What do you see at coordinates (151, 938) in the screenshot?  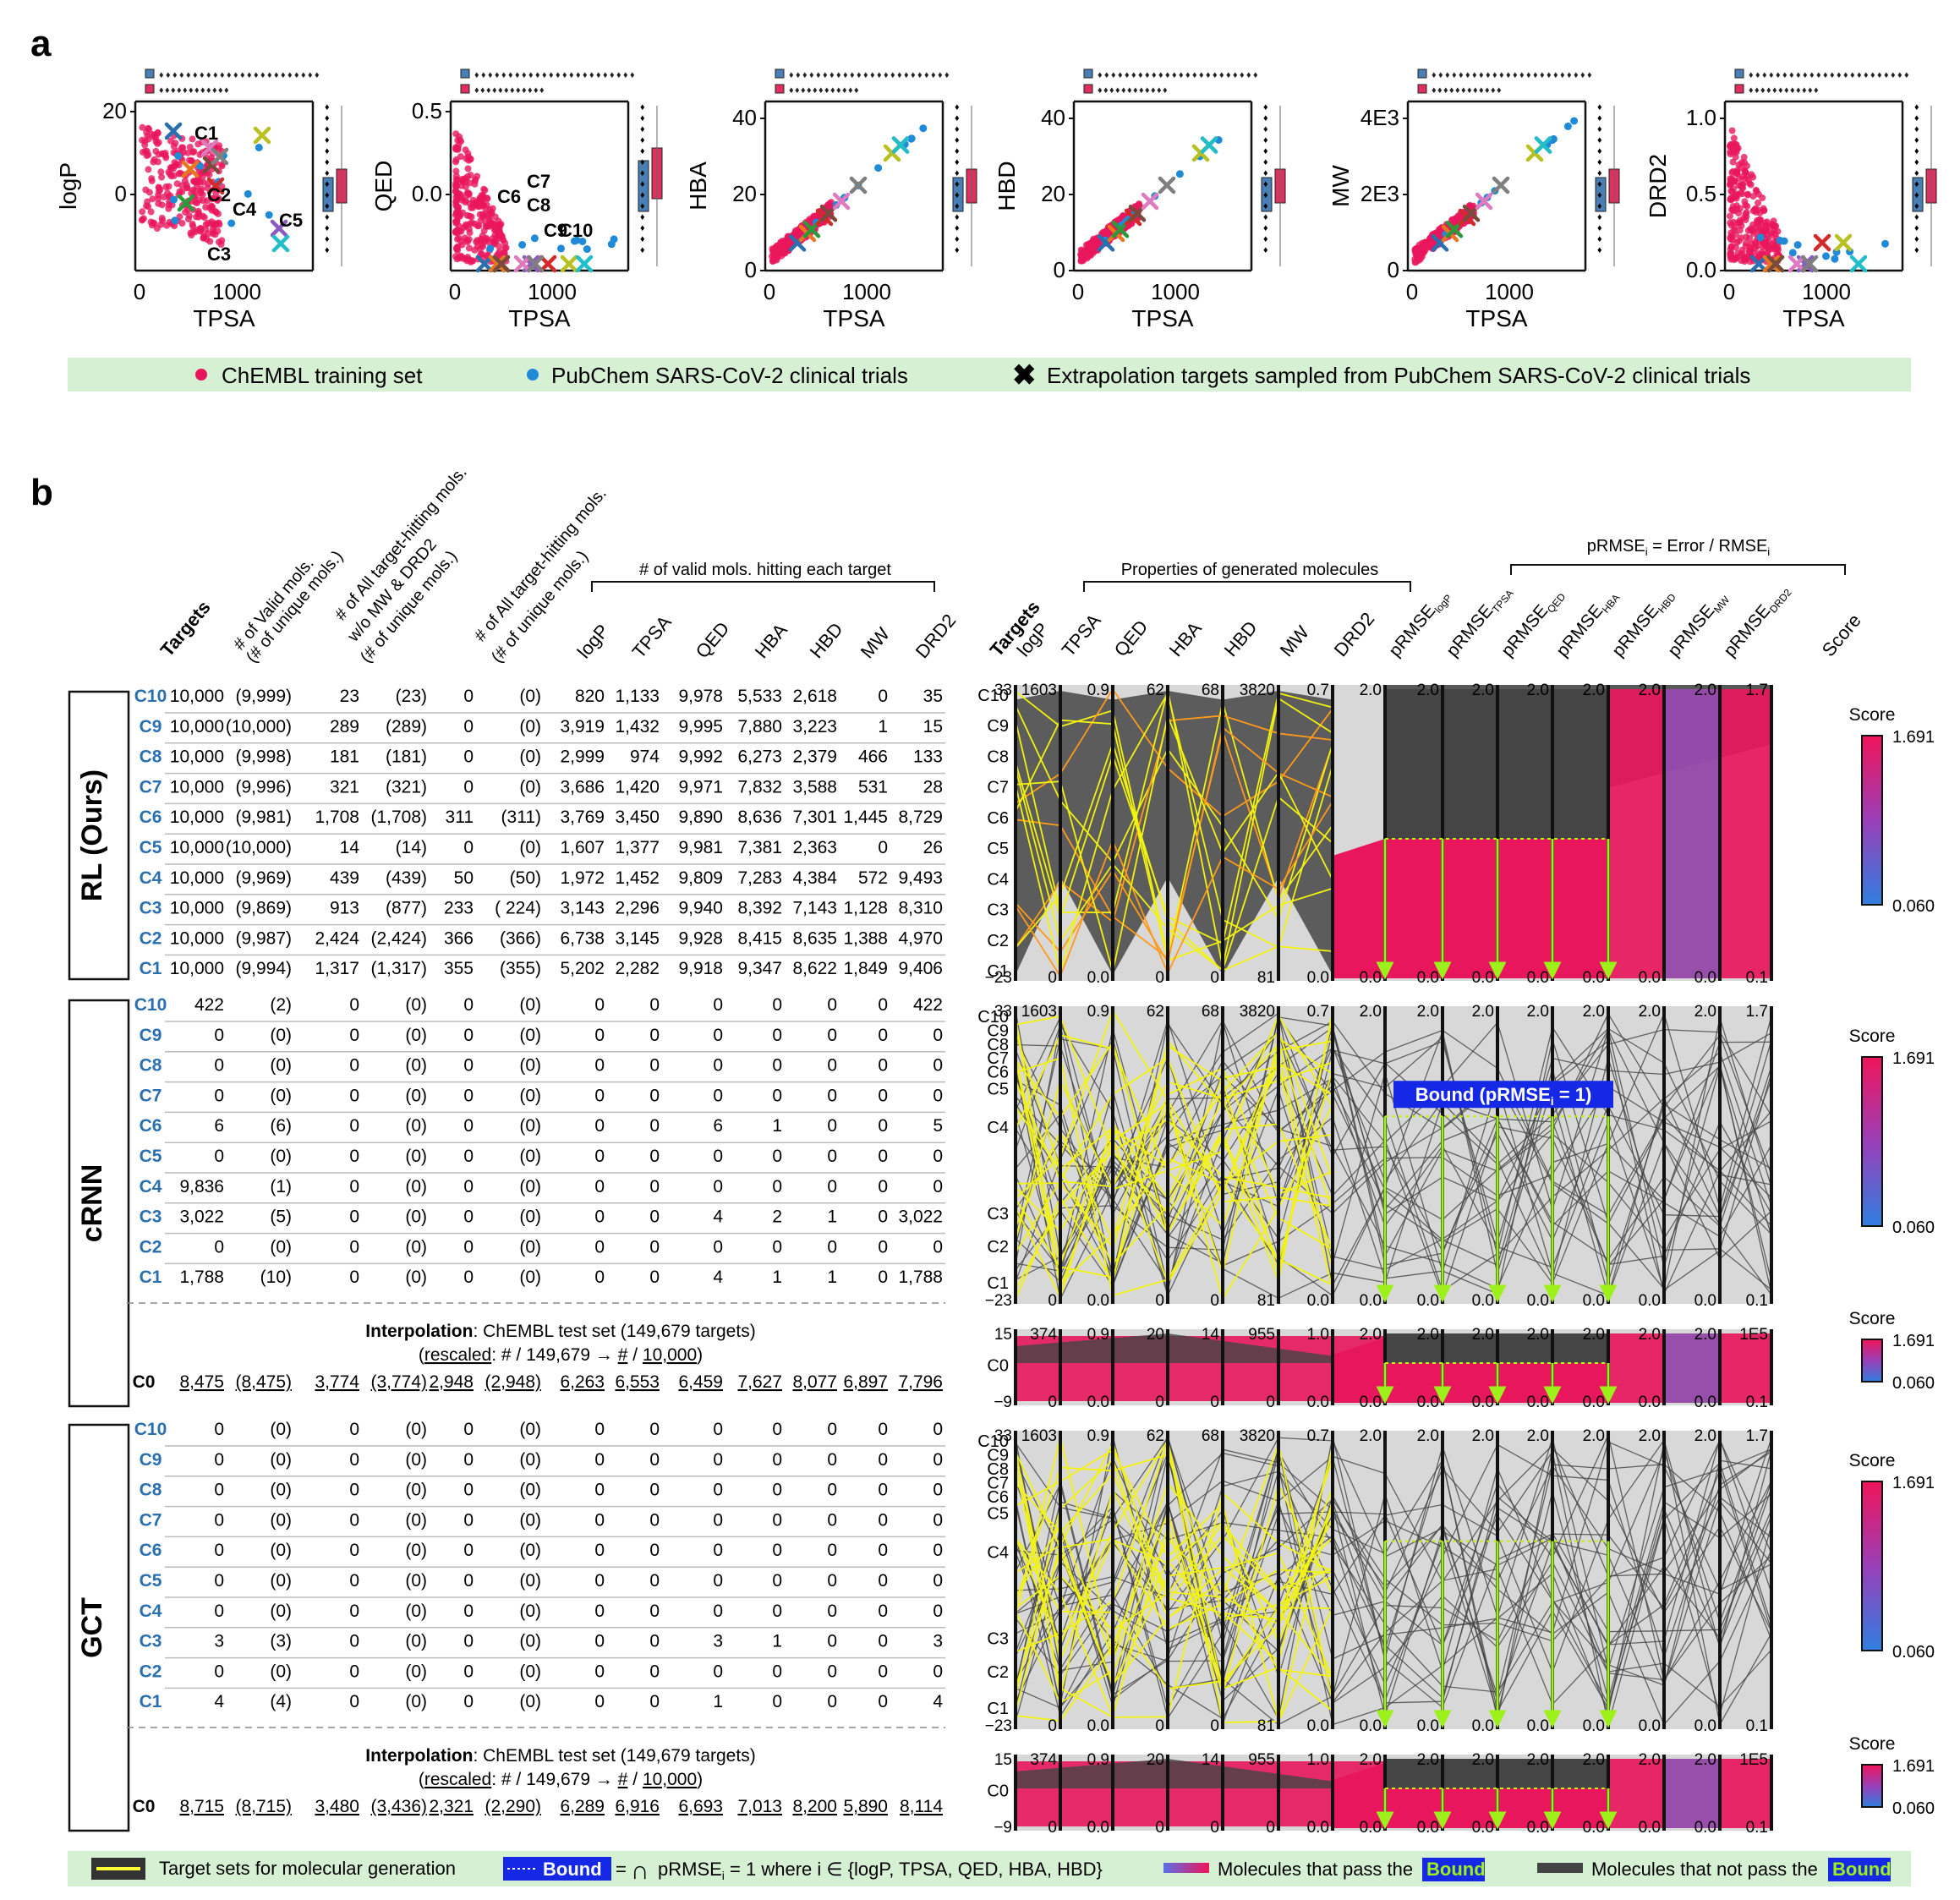 I see `row-target: C2` at bounding box center [151, 938].